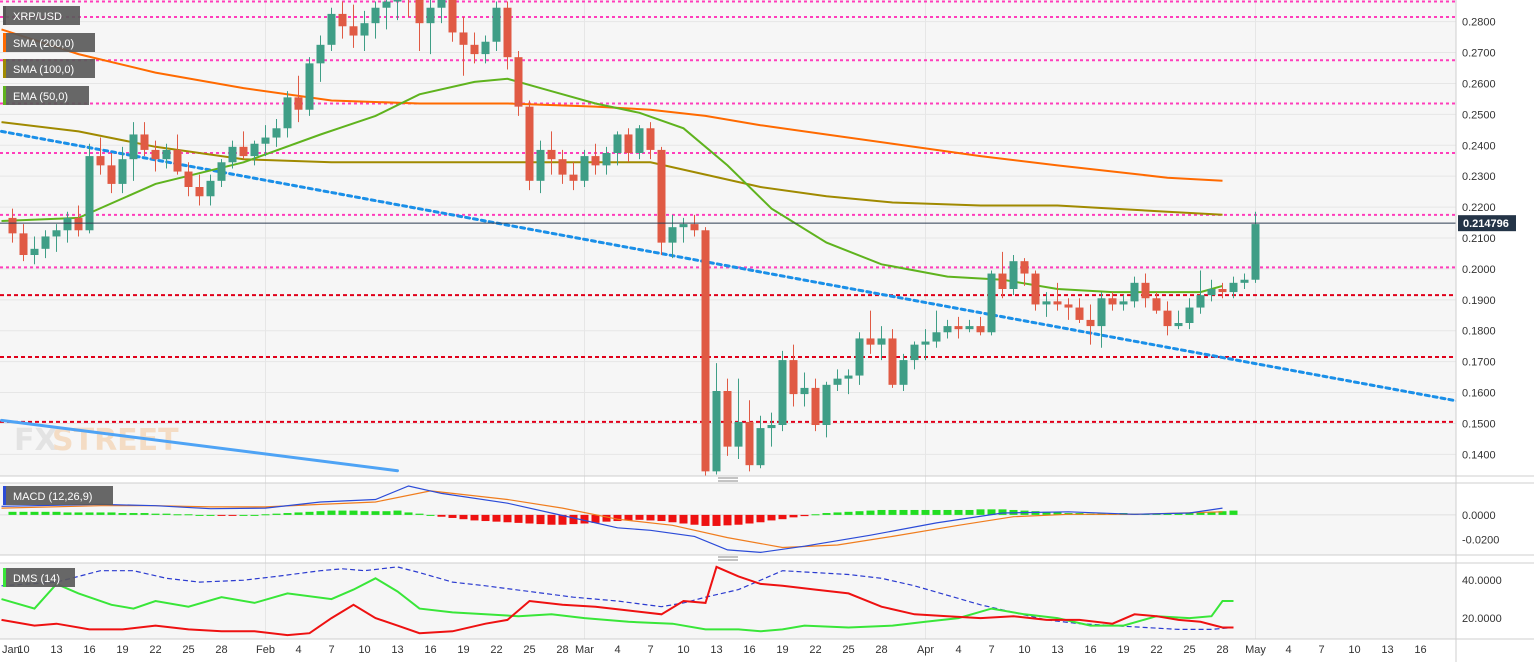 The height and width of the screenshot is (662, 1534). Describe the element at coordinates (728, 479) in the screenshot. I see `pane-resize-handle-macd` at that location.